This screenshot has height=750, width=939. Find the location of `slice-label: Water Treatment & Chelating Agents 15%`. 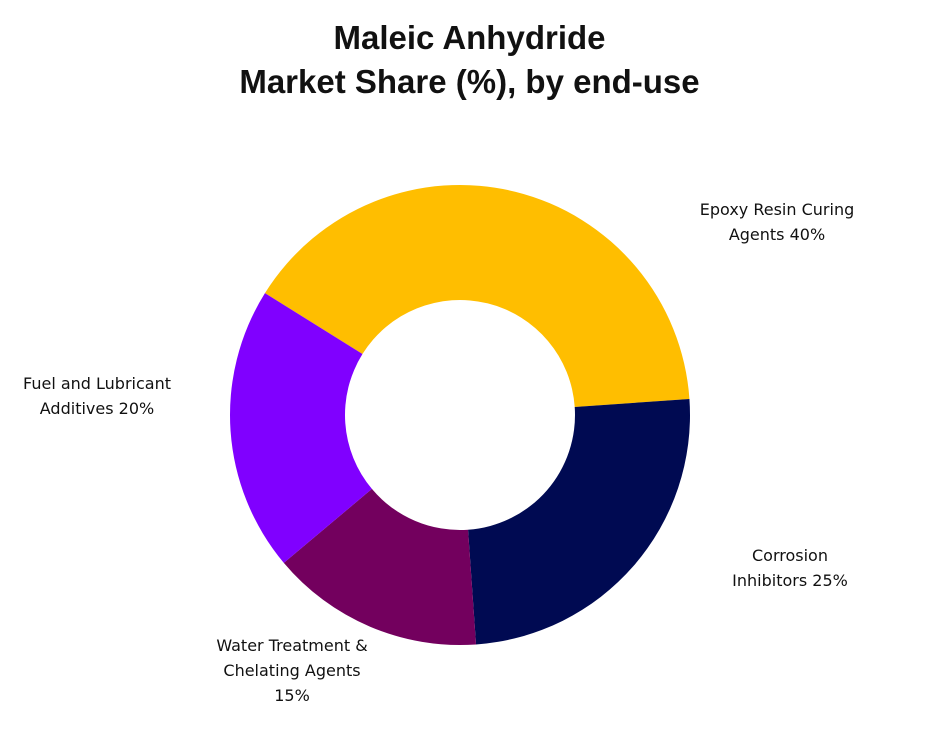

slice-label: Water Treatment & Chelating Agents 15% is located at coordinates (292, 670).